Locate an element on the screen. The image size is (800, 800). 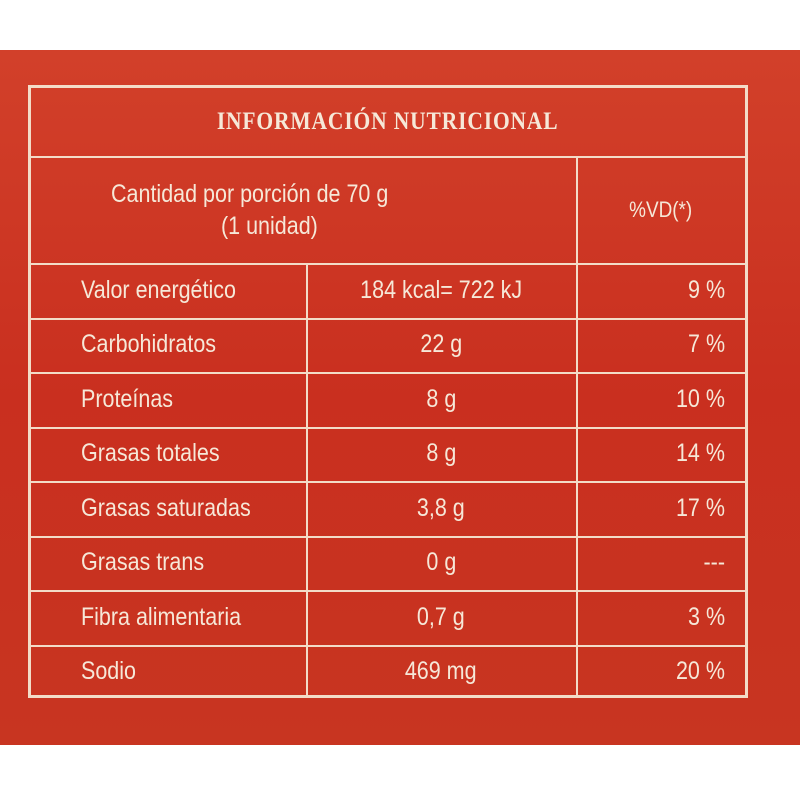
dv-header: %VD(*) is located at coordinates (660, 209).